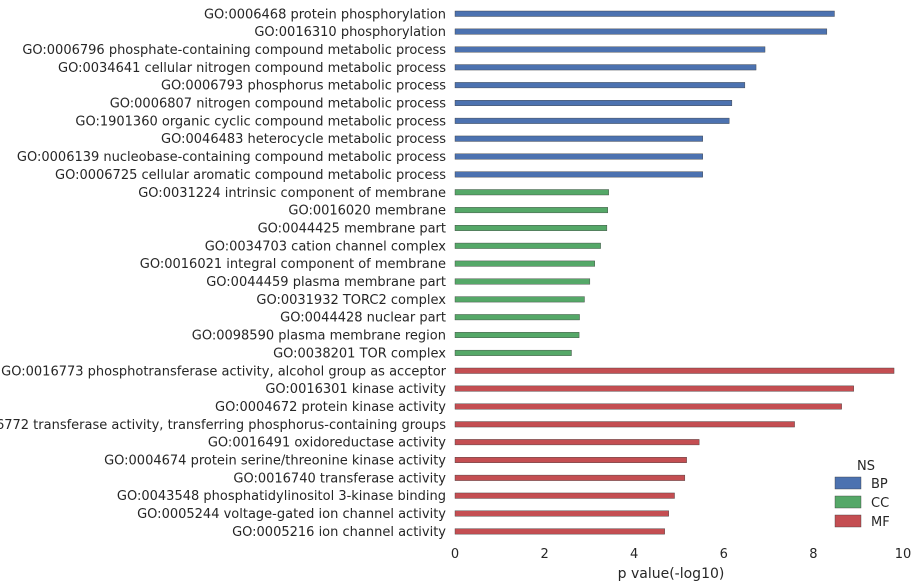 The height and width of the screenshot is (587, 916). I want to click on x-tick-label: 8, so click(813, 554).